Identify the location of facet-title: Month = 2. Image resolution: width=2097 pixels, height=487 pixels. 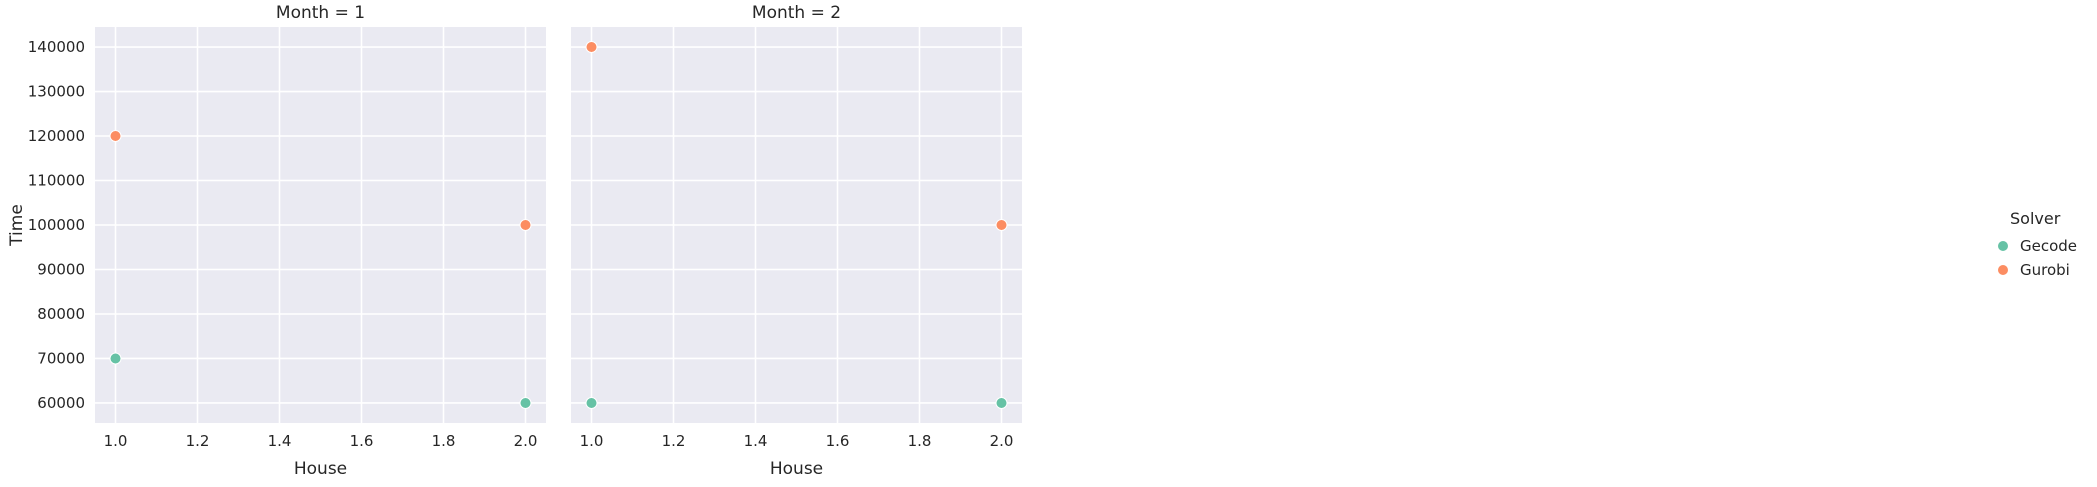
(796, 13).